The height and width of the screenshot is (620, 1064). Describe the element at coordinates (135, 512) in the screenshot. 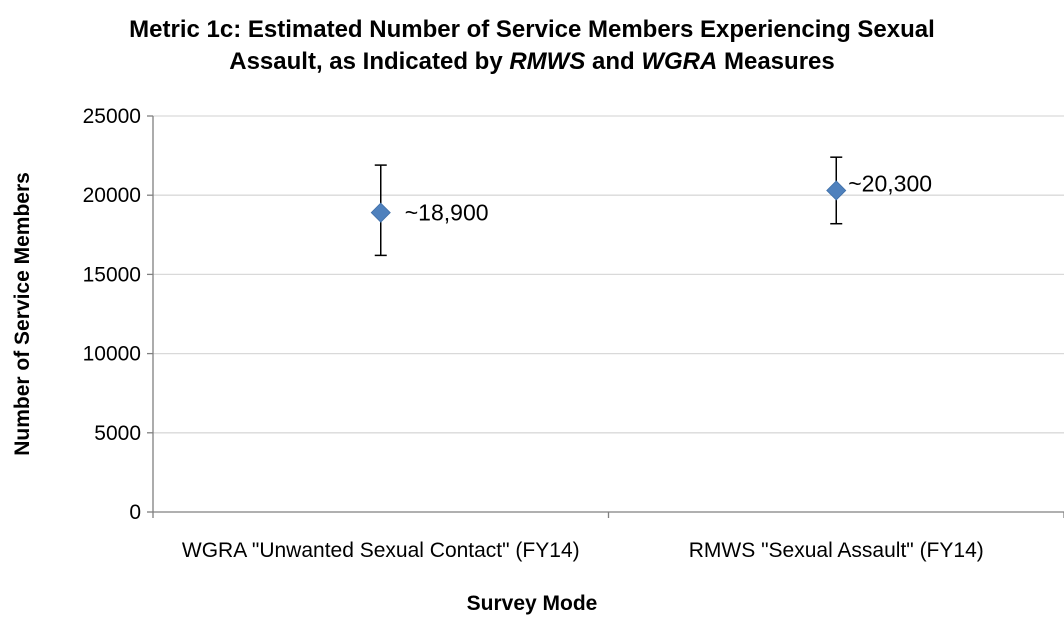

I see `y-tick-label: 0` at that location.